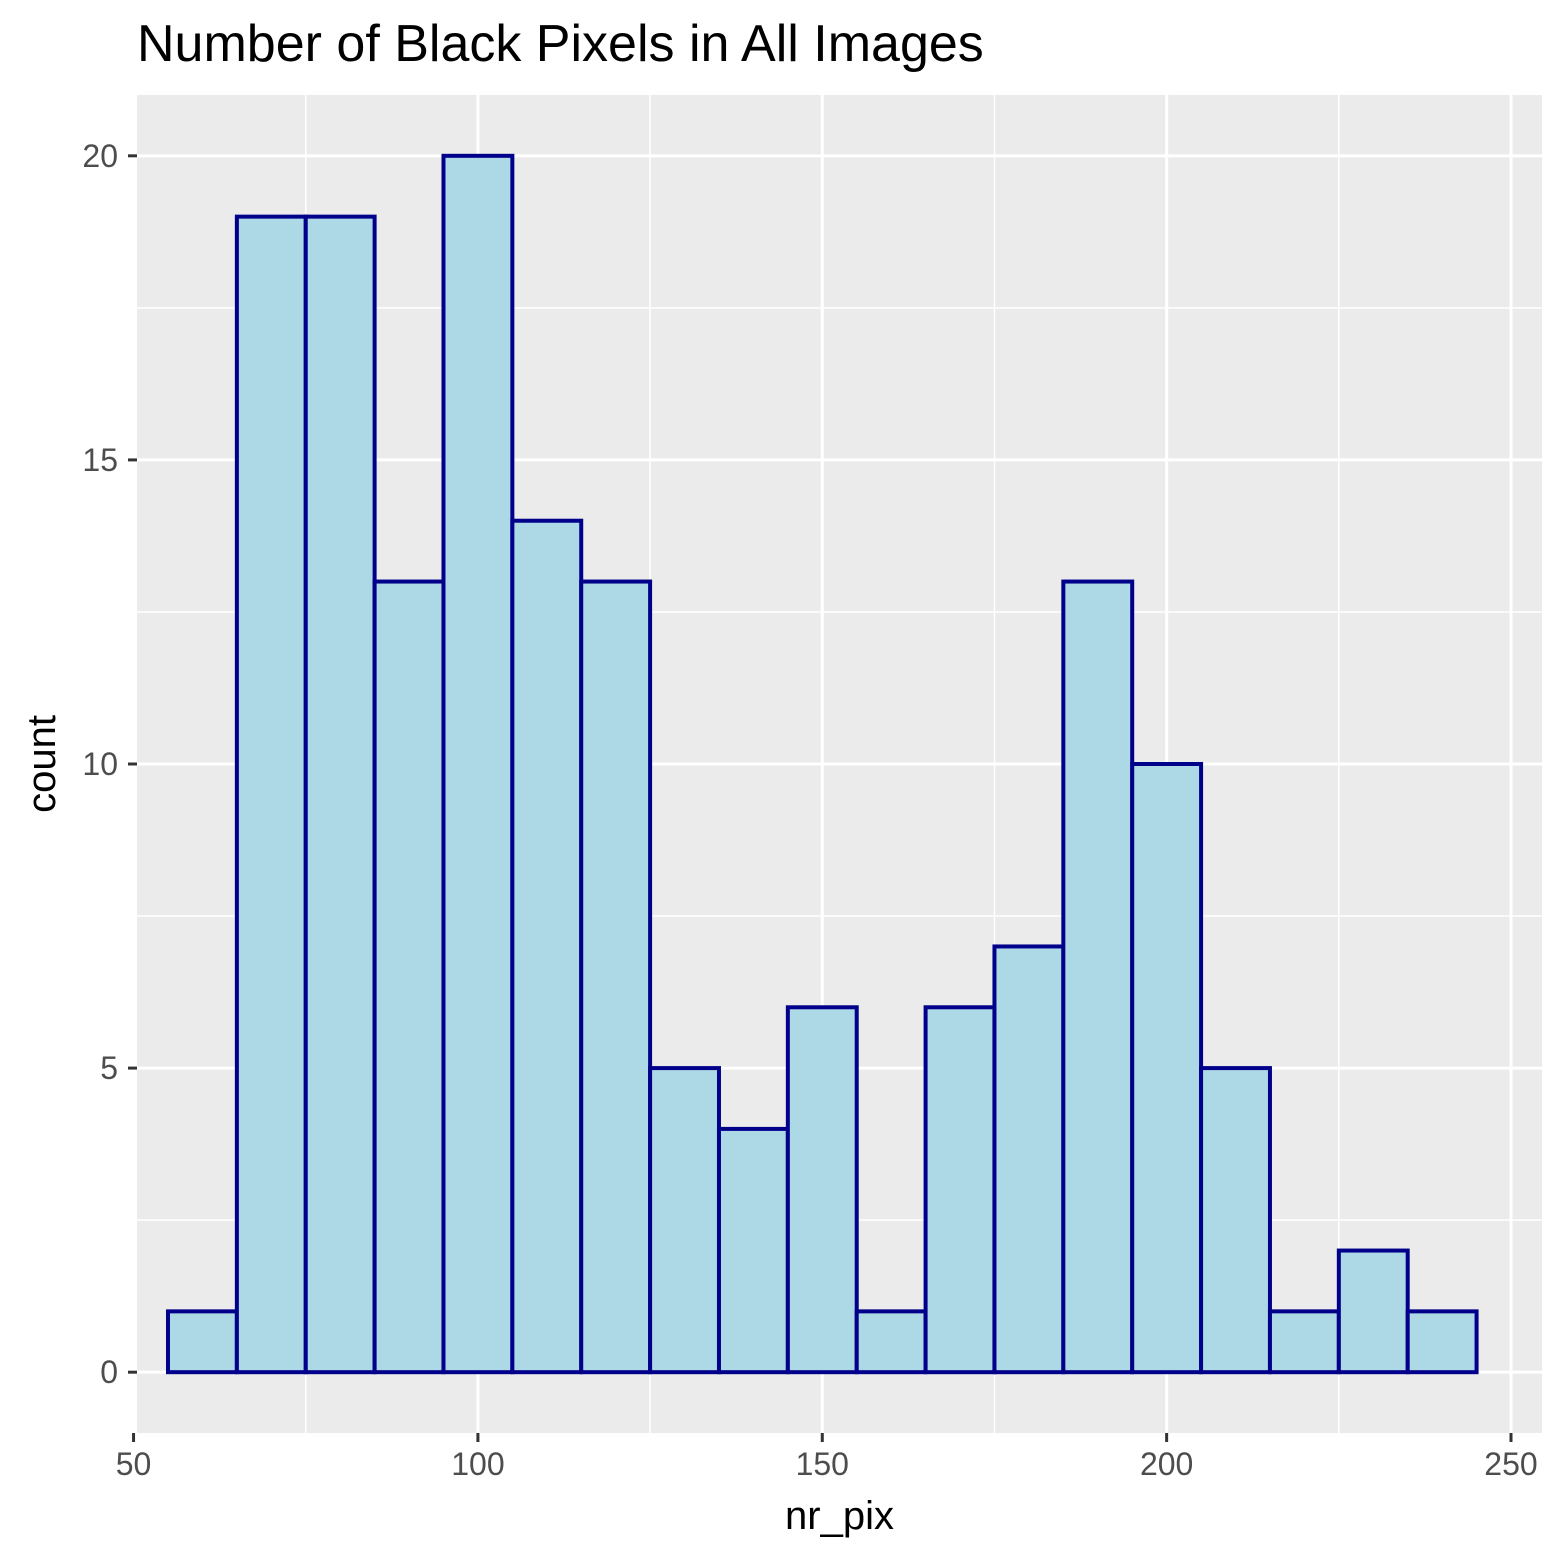  I want to click on y-tick-label: 10, so click(100, 764).